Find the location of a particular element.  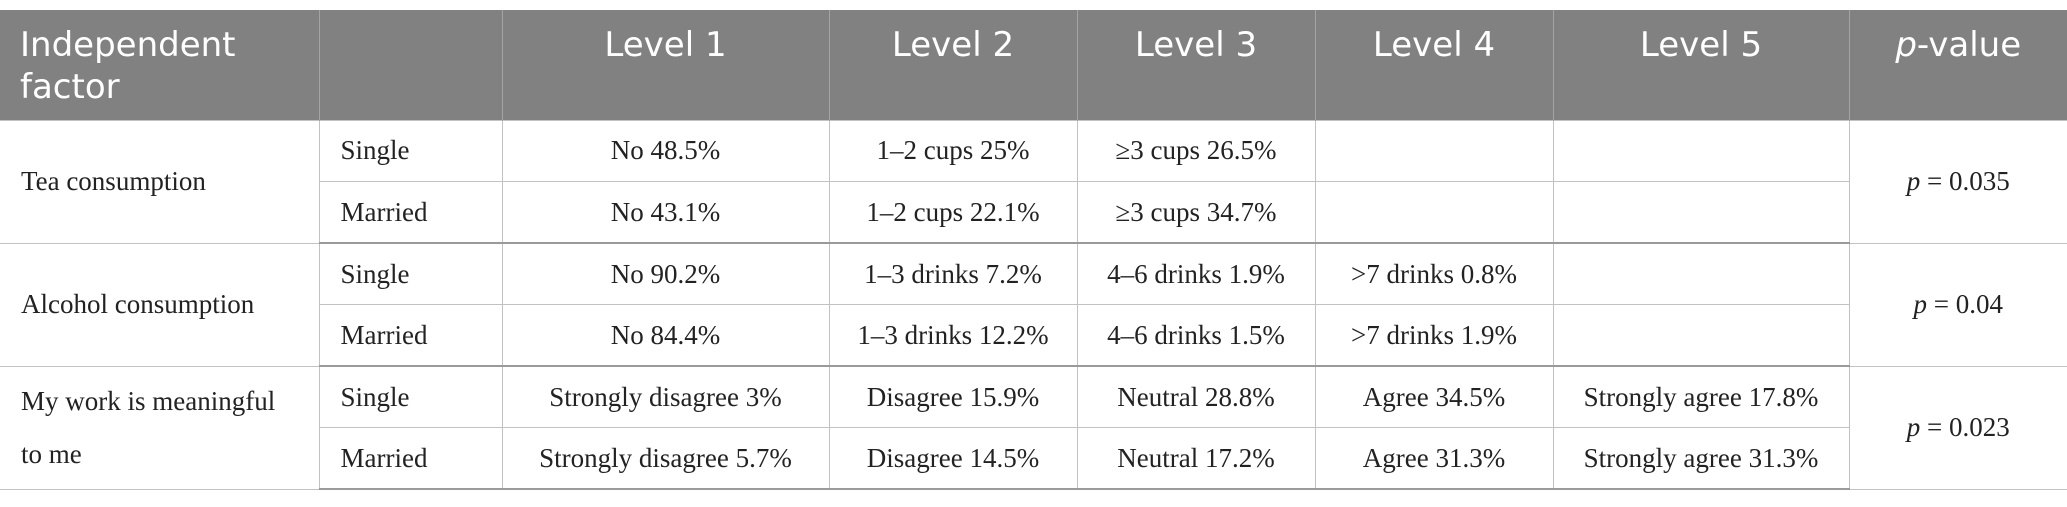

factor-cell: Alcohol consumption is located at coordinates (160, 304).